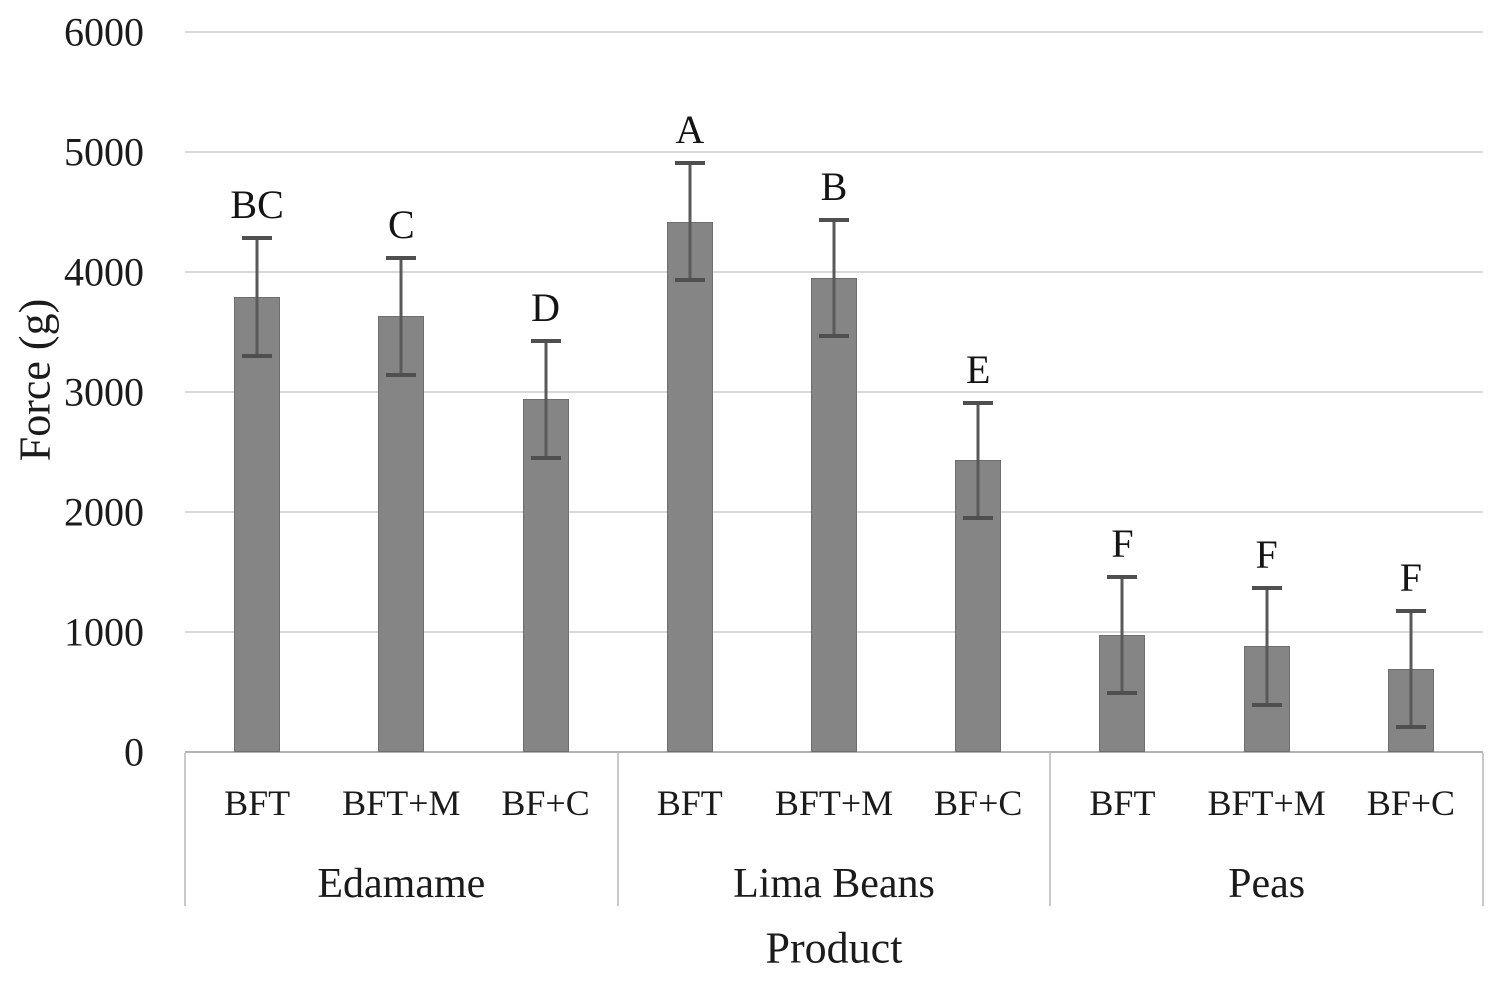  What do you see at coordinates (545, 307) in the screenshot?
I see `significance-letter: D` at bounding box center [545, 307].